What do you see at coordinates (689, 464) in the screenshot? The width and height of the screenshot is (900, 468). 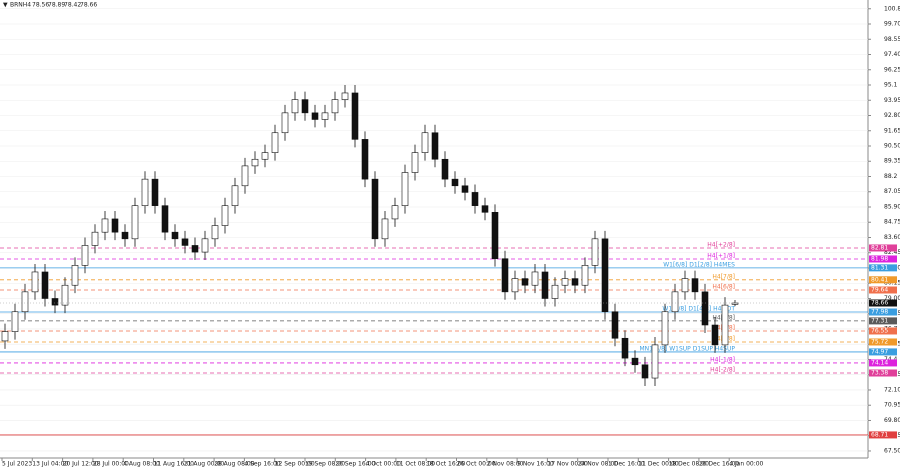 I see `x-tick-label: 18 Dec 08:00` at bounding box center [689, 464].